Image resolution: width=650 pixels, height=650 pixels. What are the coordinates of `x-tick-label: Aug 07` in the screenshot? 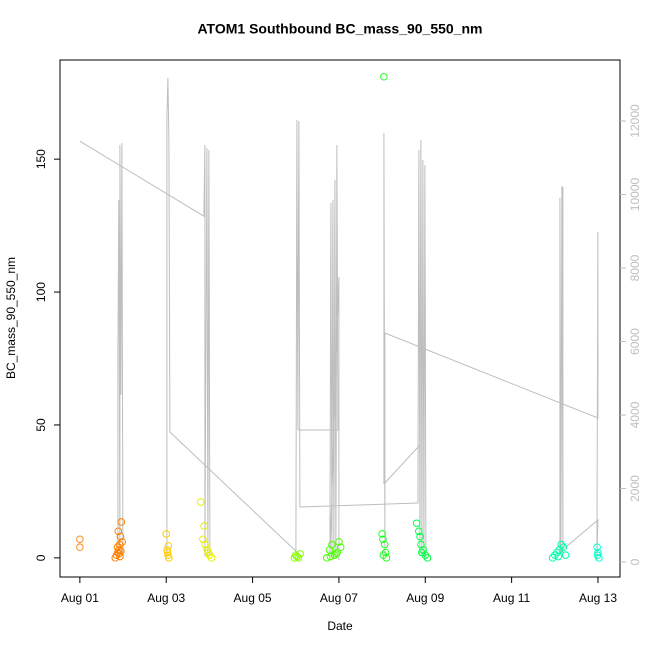 It's located at (339, 598).